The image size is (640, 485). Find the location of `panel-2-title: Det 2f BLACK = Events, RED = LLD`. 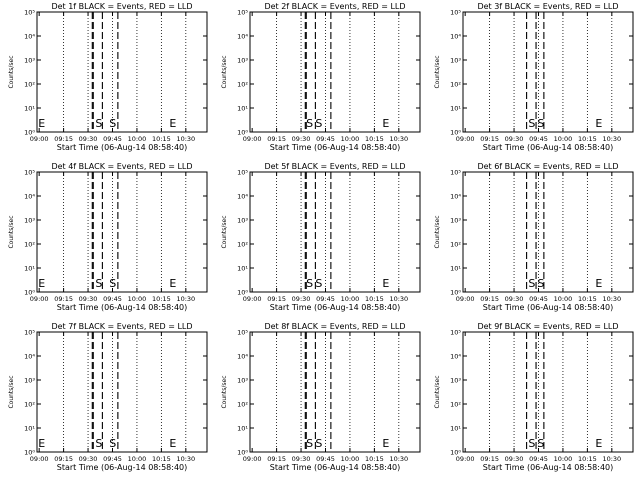

panel-2-title: Det 2f BLACK = Events, RED = LLD is located at coordinates (334, 6).